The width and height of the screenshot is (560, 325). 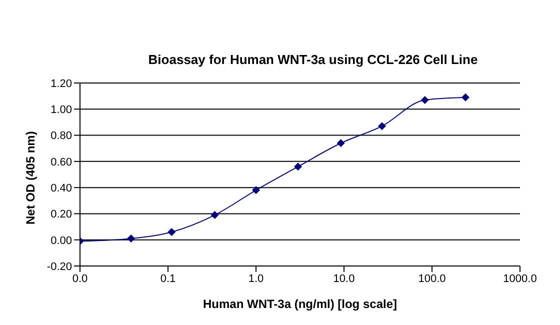 What do you see at coordinates (59, 266) in the screenshot?
I see `y-tick-label: -0.20` at bounding box center [59, 266].